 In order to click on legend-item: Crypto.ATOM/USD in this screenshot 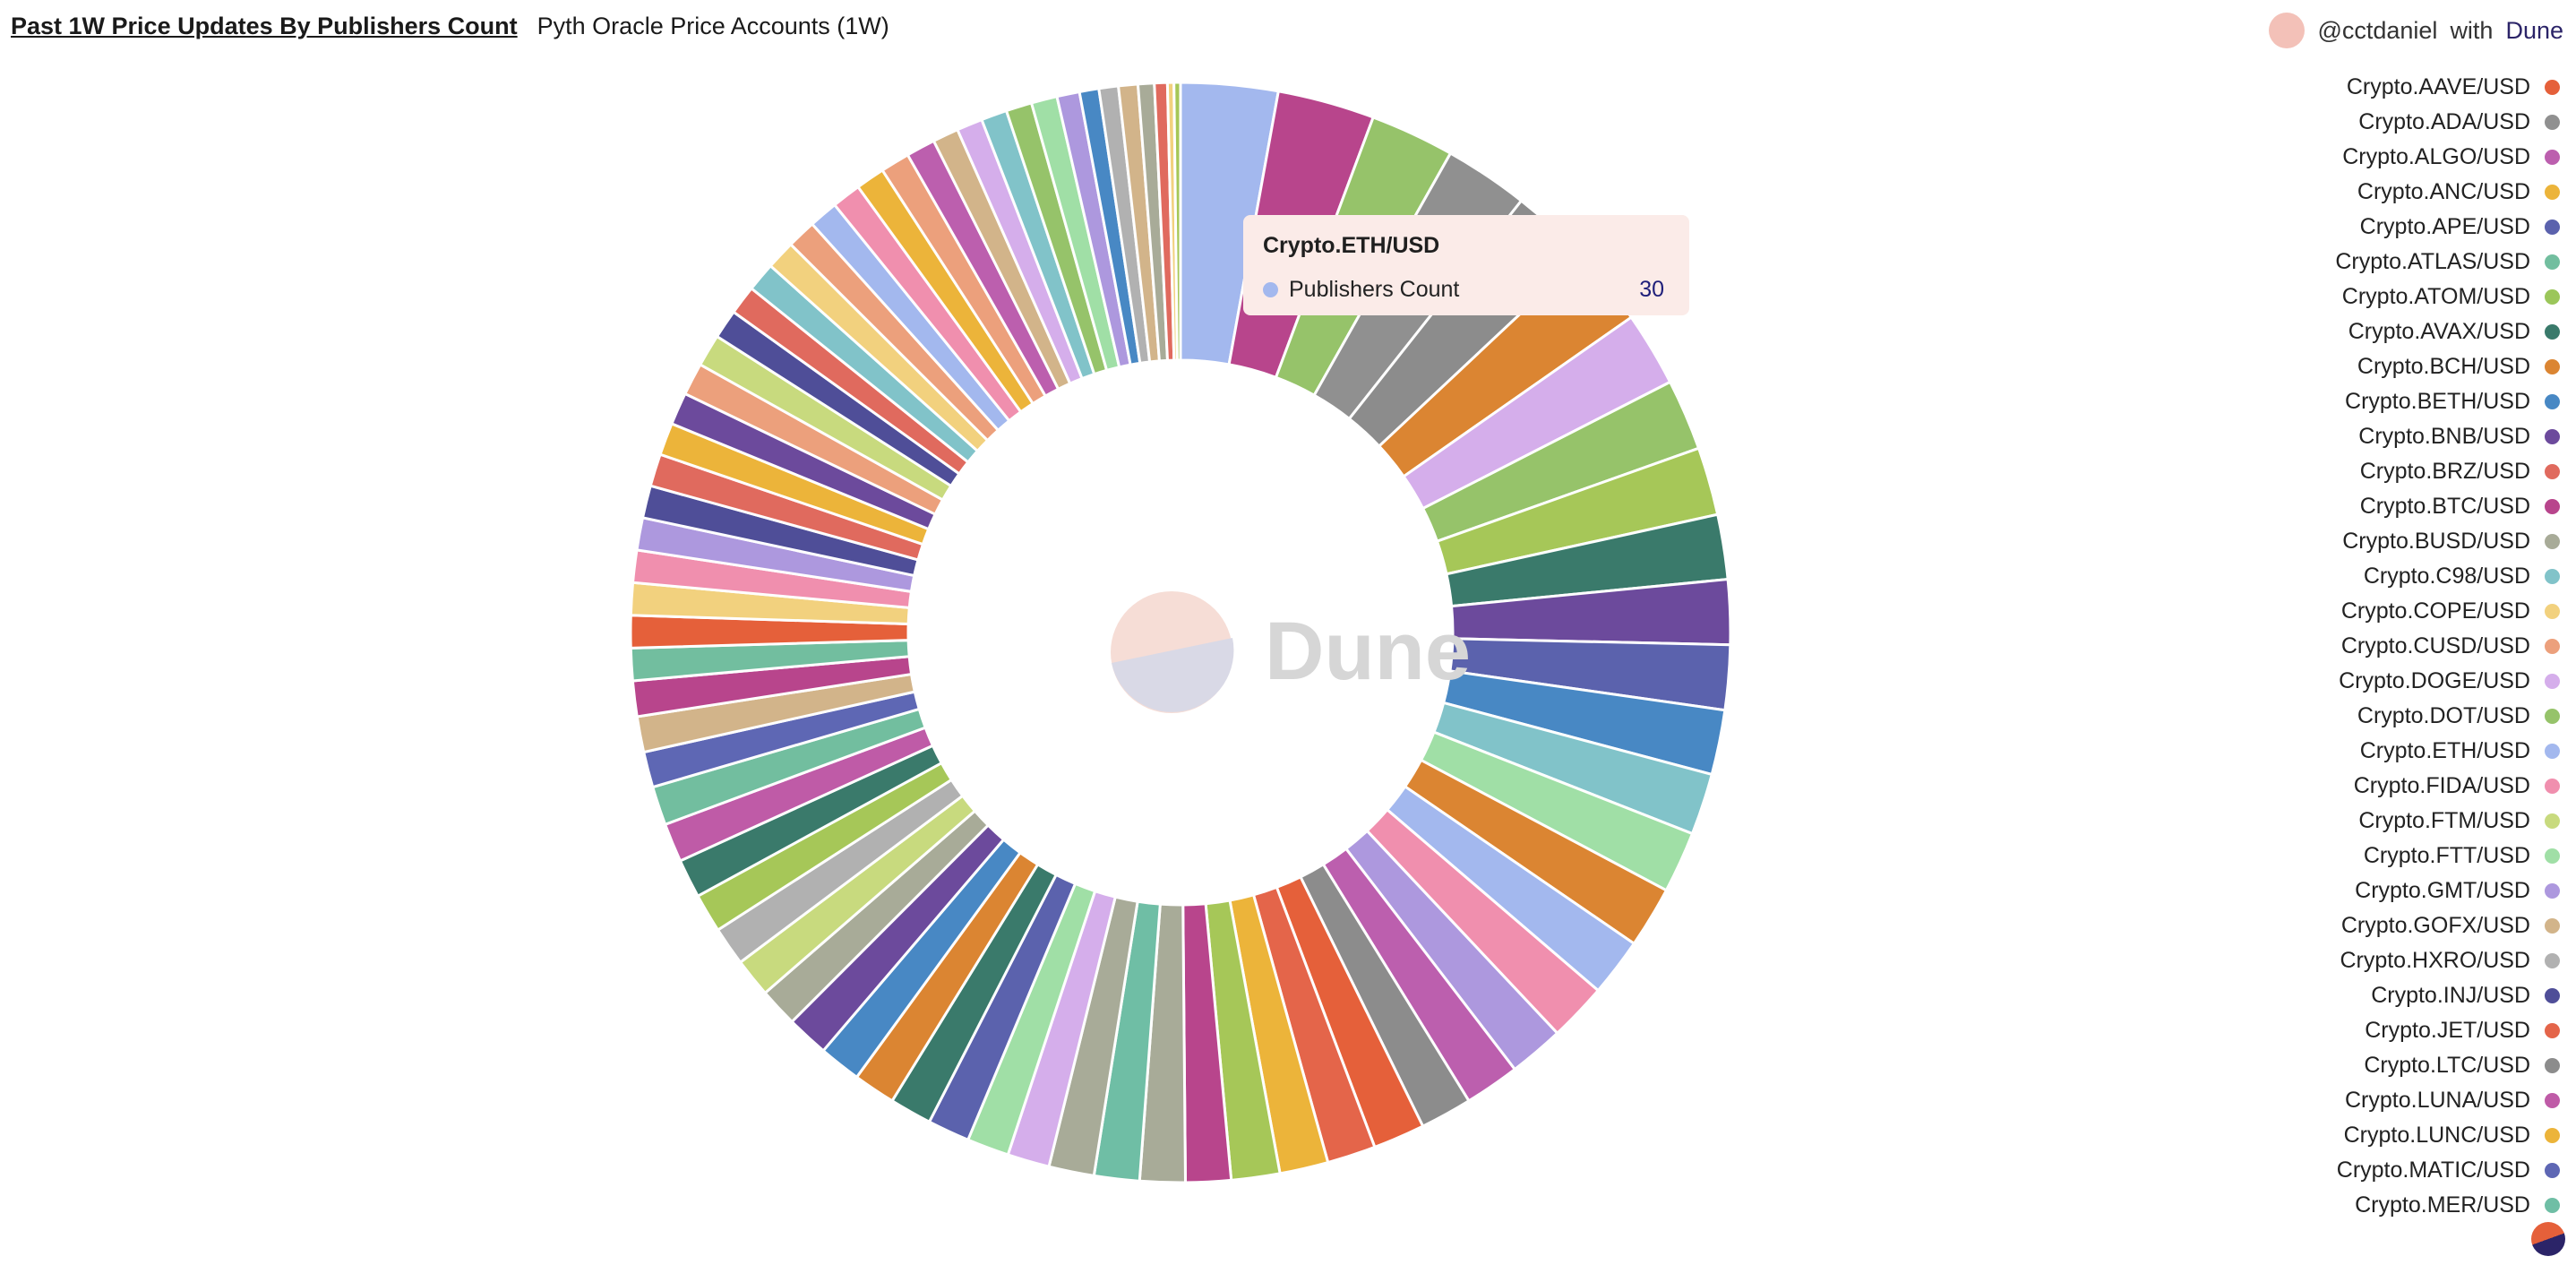, I will do `click(2425, 297)`.